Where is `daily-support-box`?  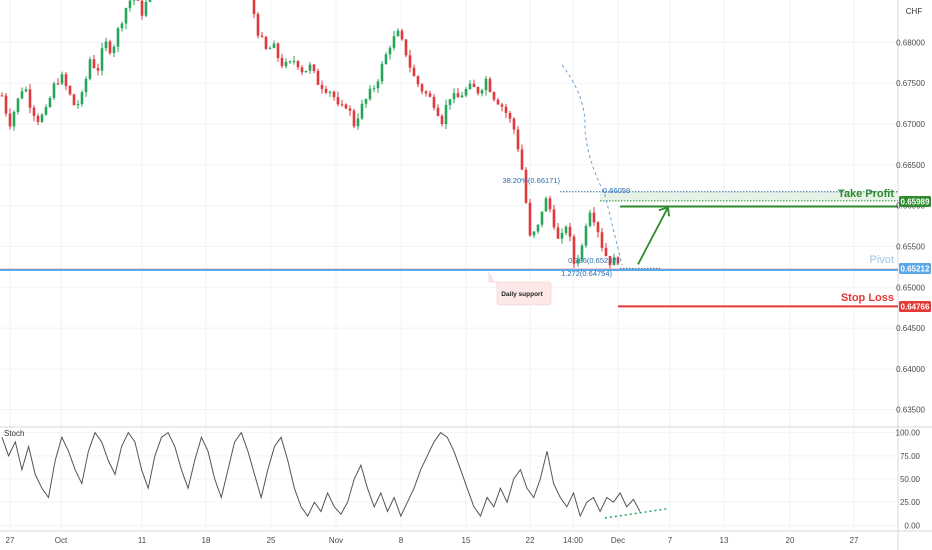 daily-support-box is located at coordinates (520, 288).